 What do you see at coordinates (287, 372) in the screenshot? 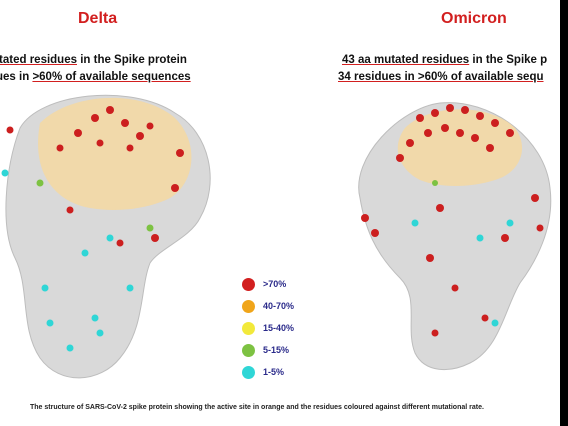
I see `legend-item: 1-5%` at bounding box center [287, 372].